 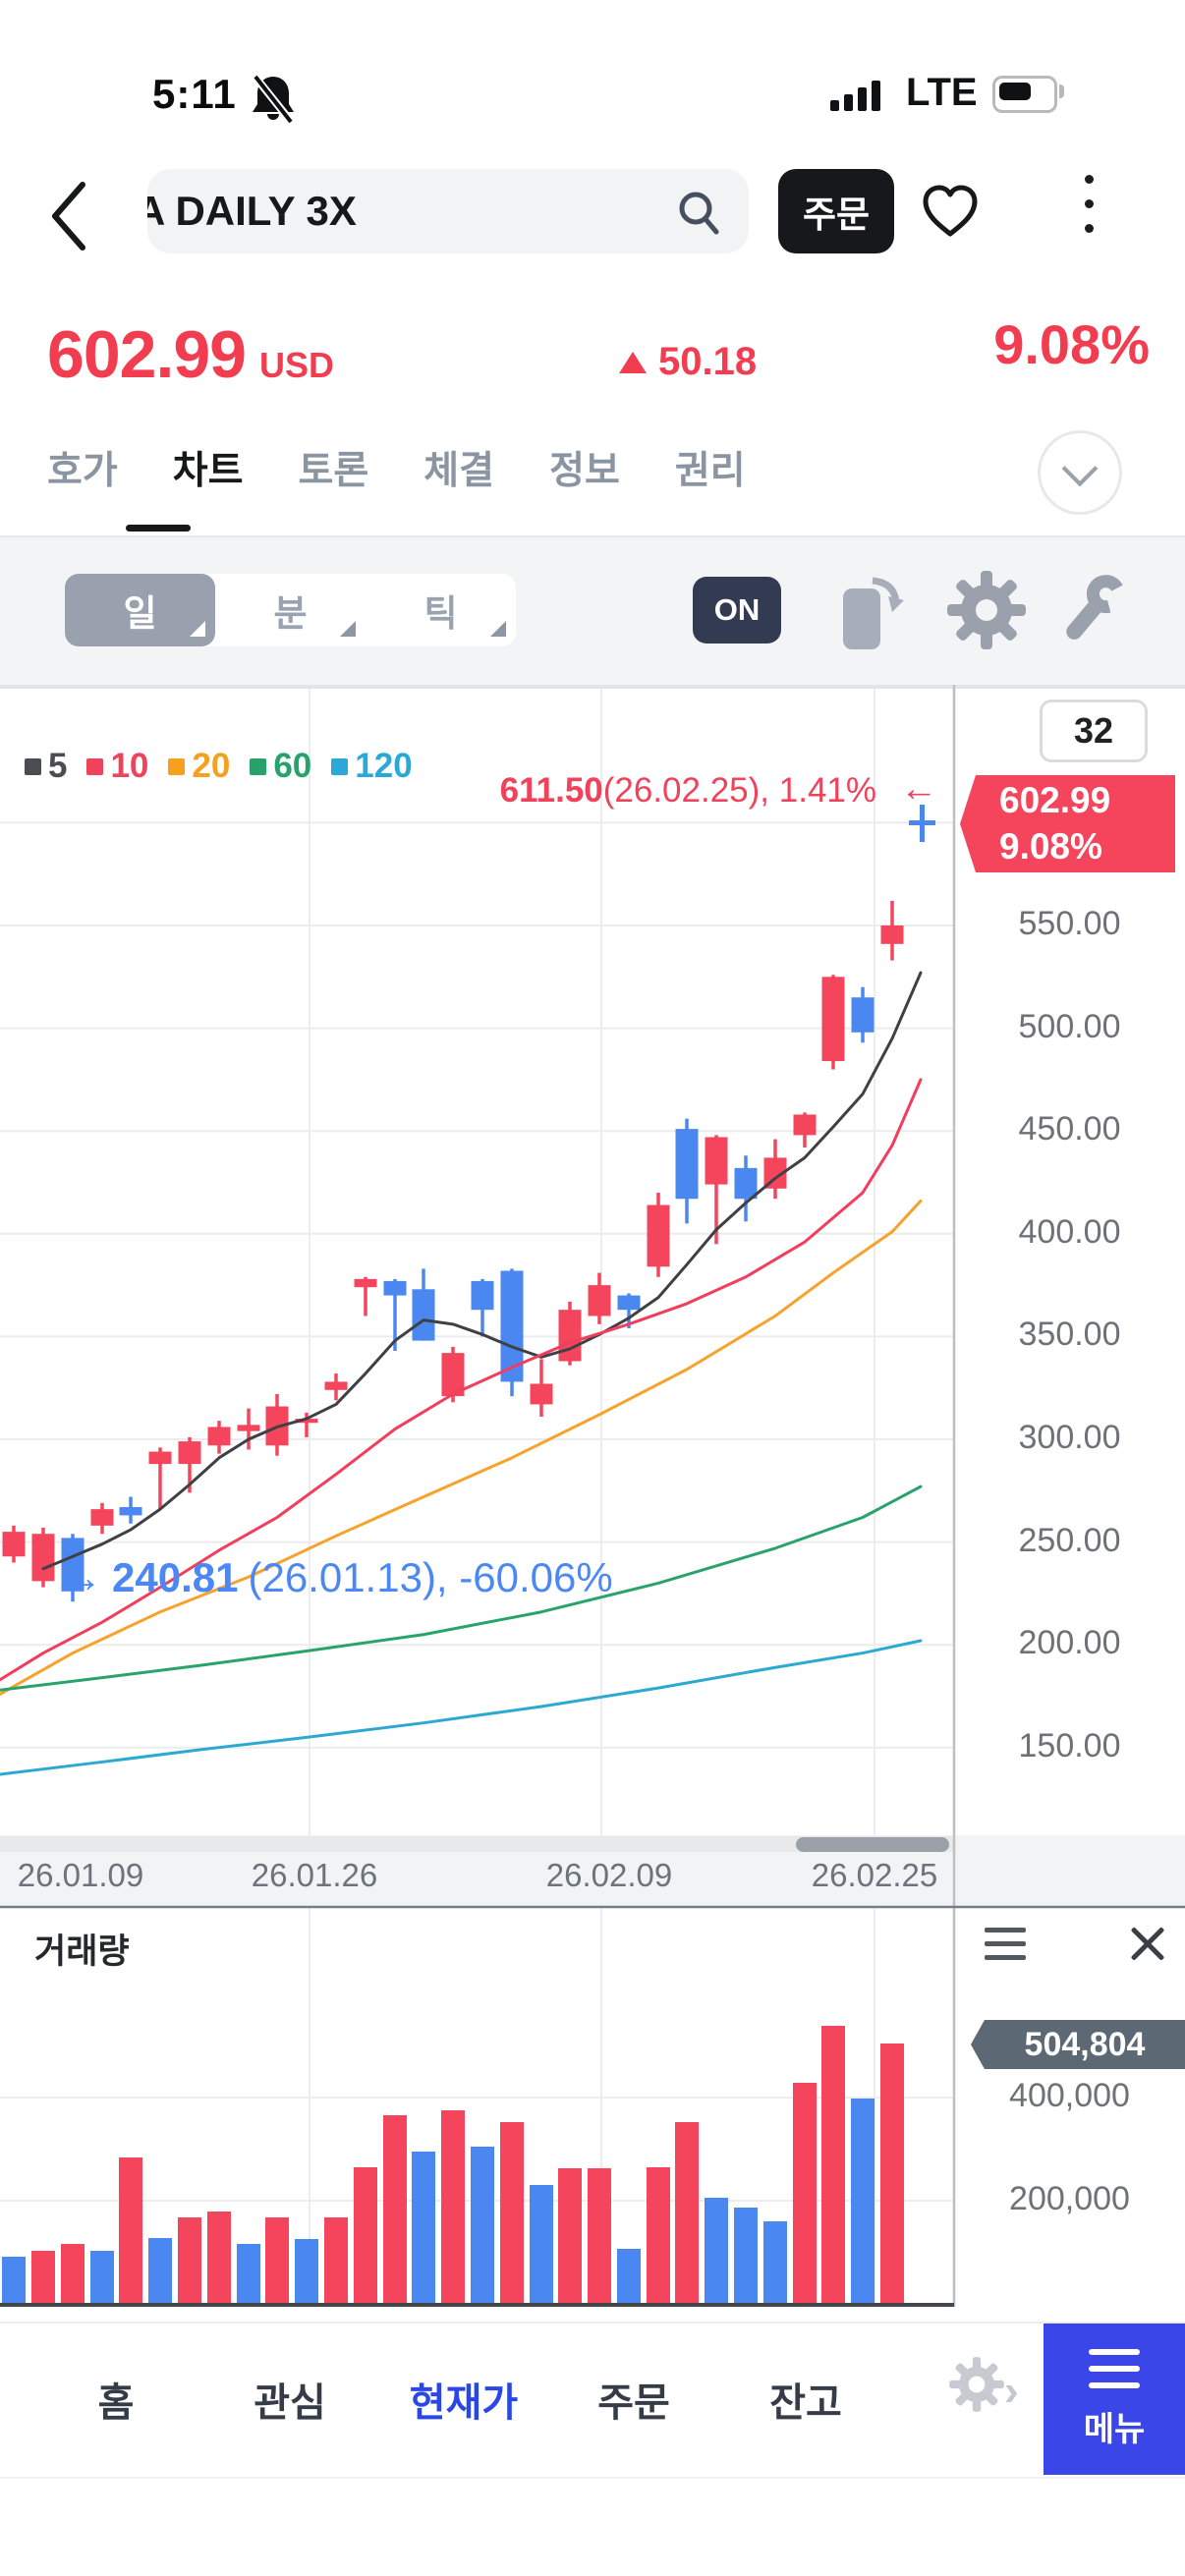 What do you see at coordinates (951, 211) in the screenshot?
I see `favorite-heart-icon` at bounding box center [951, 211].